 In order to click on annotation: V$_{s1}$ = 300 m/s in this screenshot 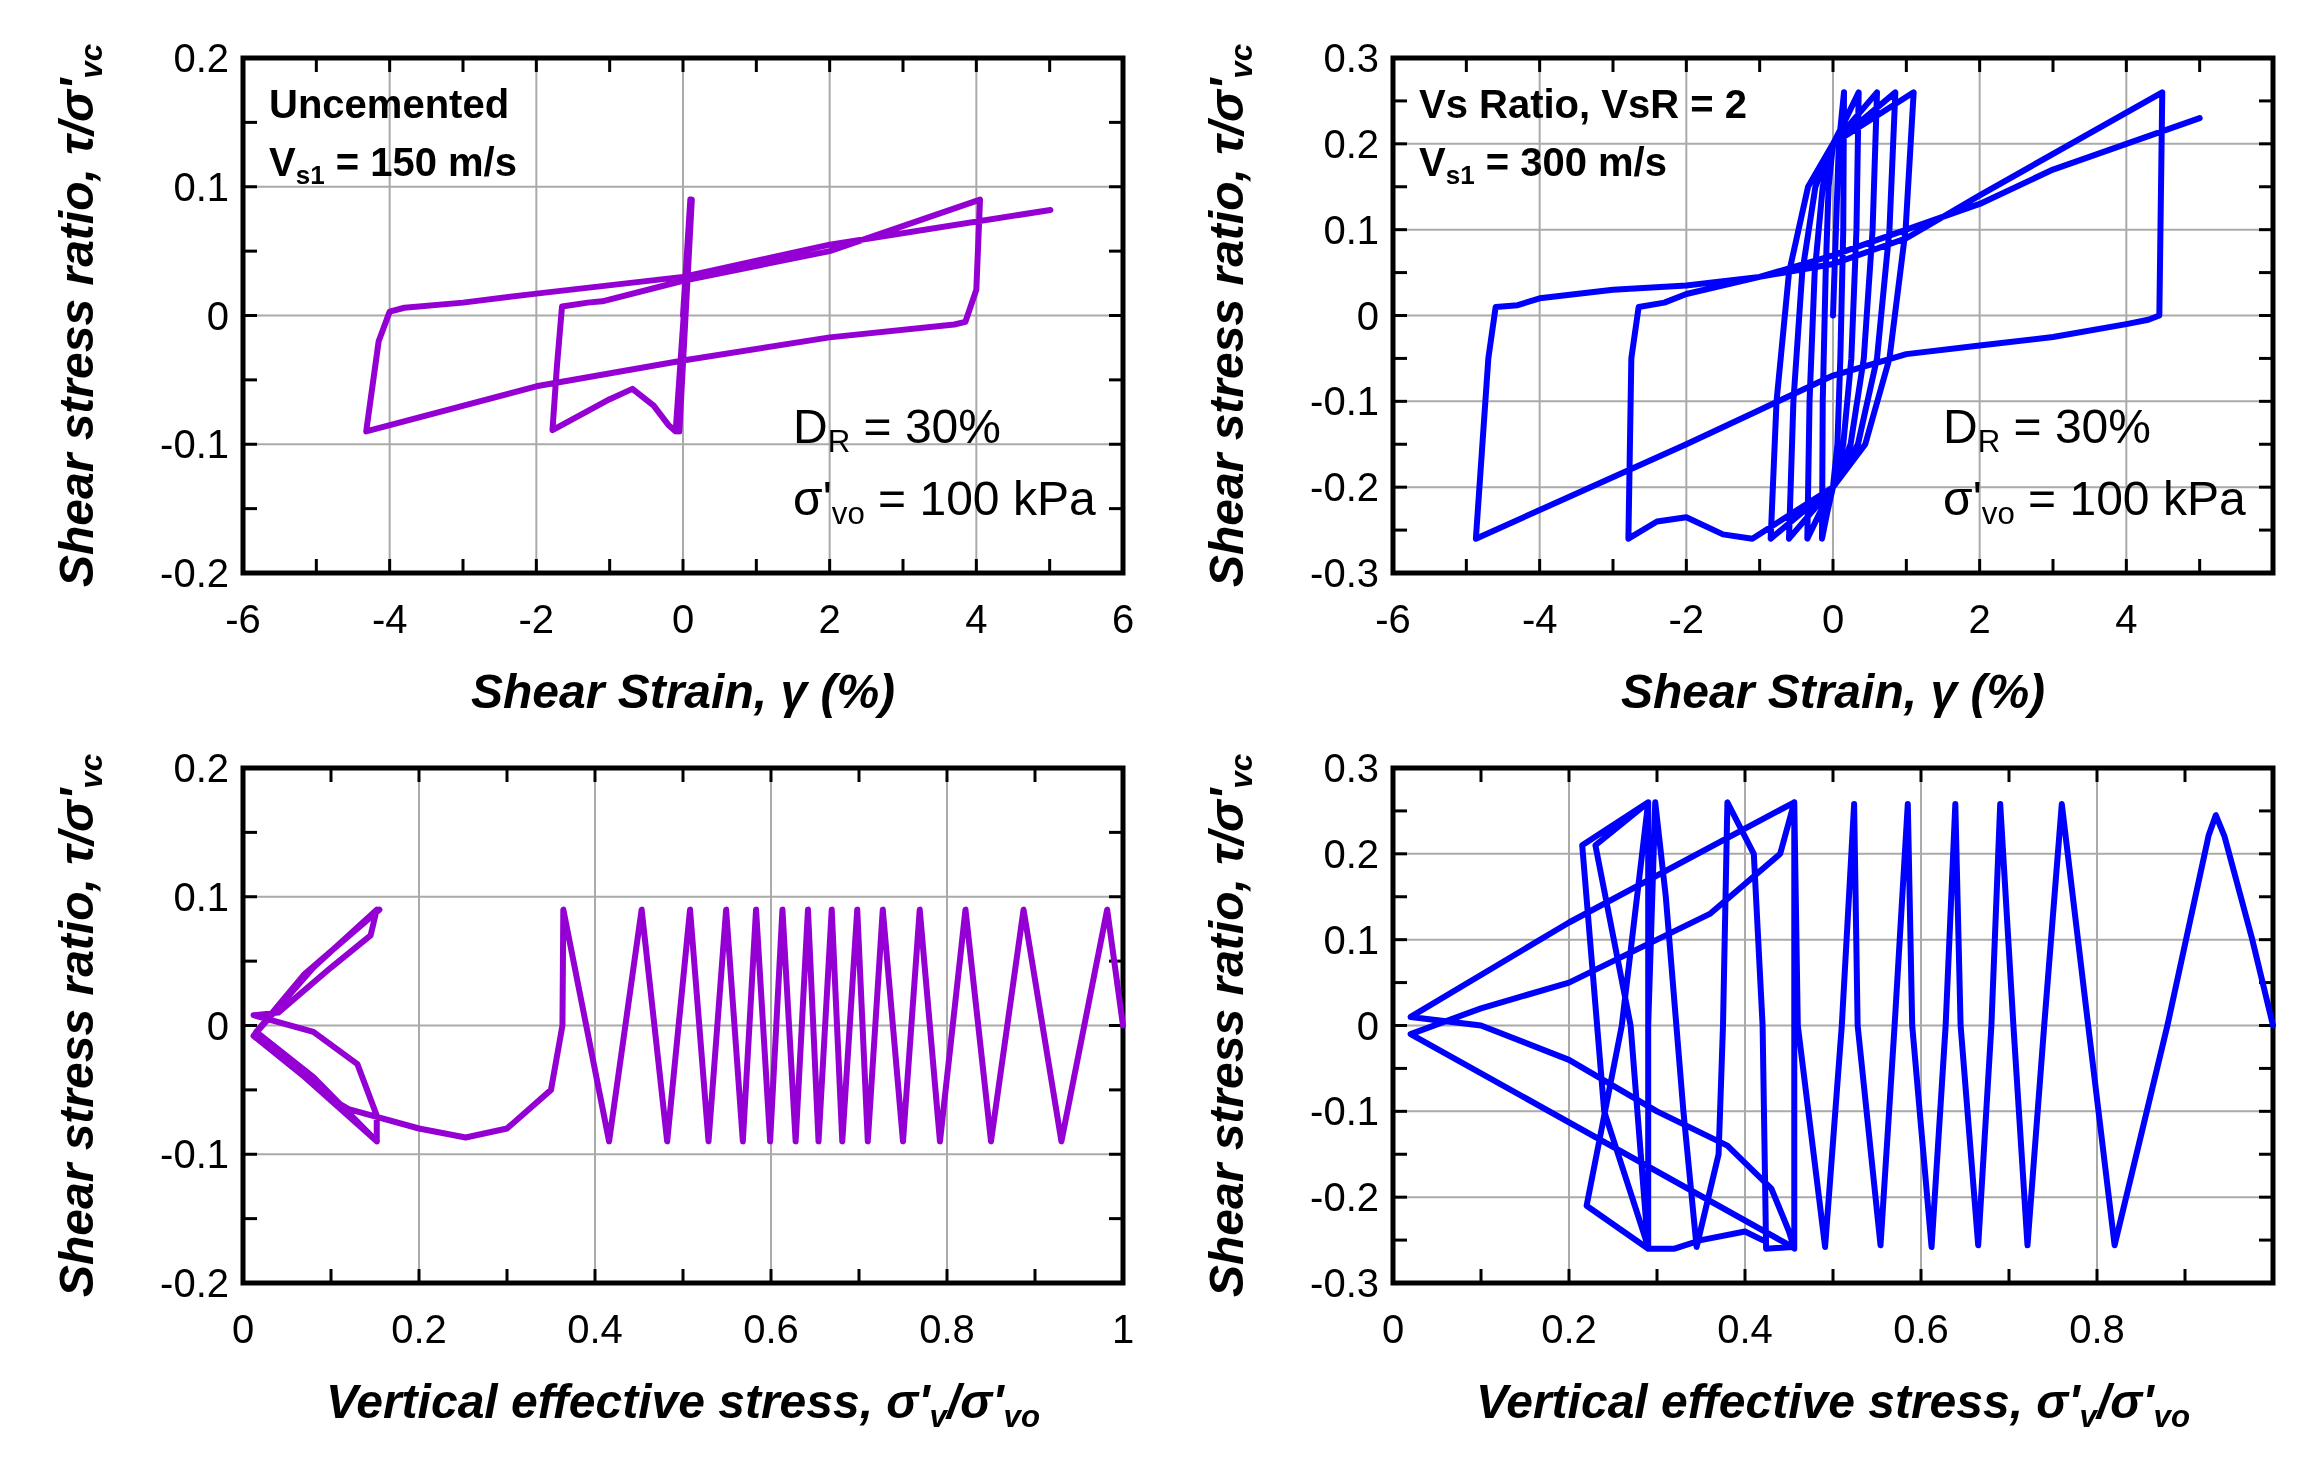, I will do `click(1543, 165)`.